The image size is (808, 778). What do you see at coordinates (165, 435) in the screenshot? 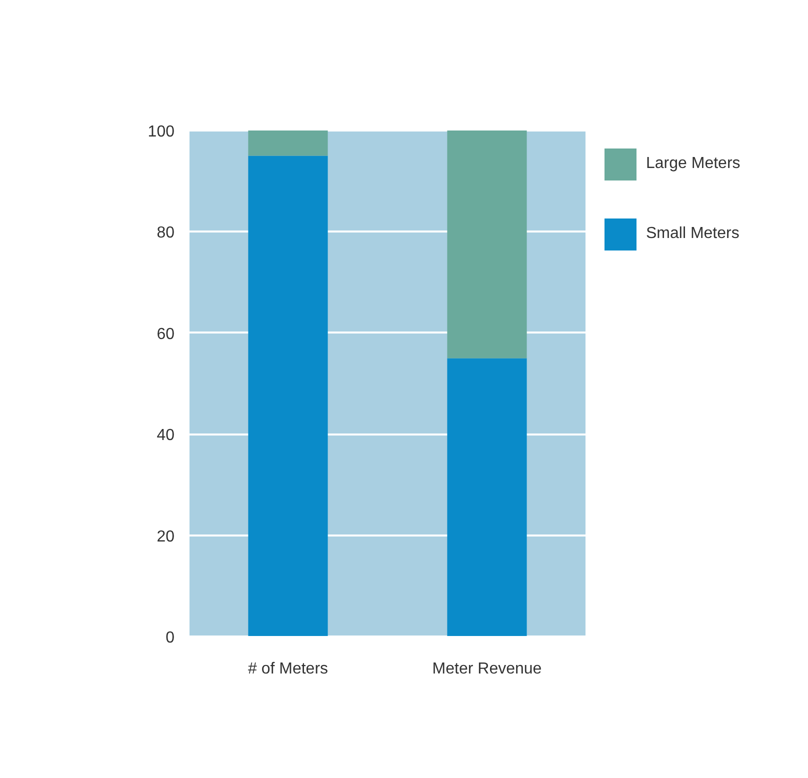
I see `y-tick-label: 40` at bounding box center [165, 435].